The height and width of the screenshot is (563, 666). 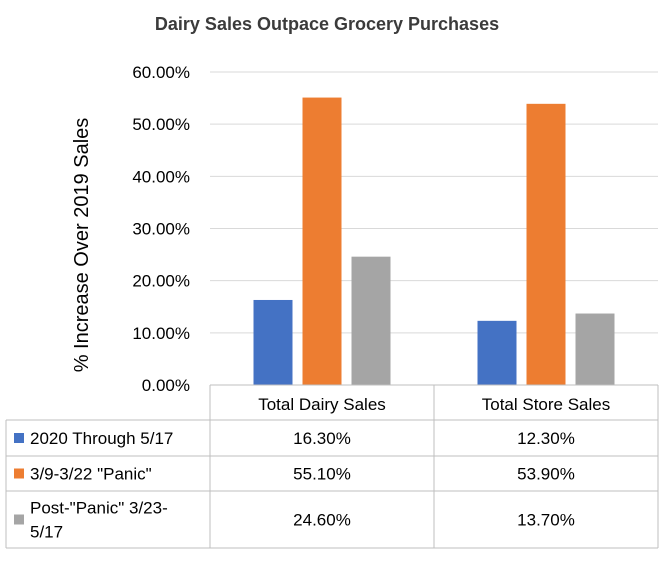 What do you see at coordinates (322, 474) in the screenshot?
I see `data-label: 55.10%` at bounding box center [322, 474].